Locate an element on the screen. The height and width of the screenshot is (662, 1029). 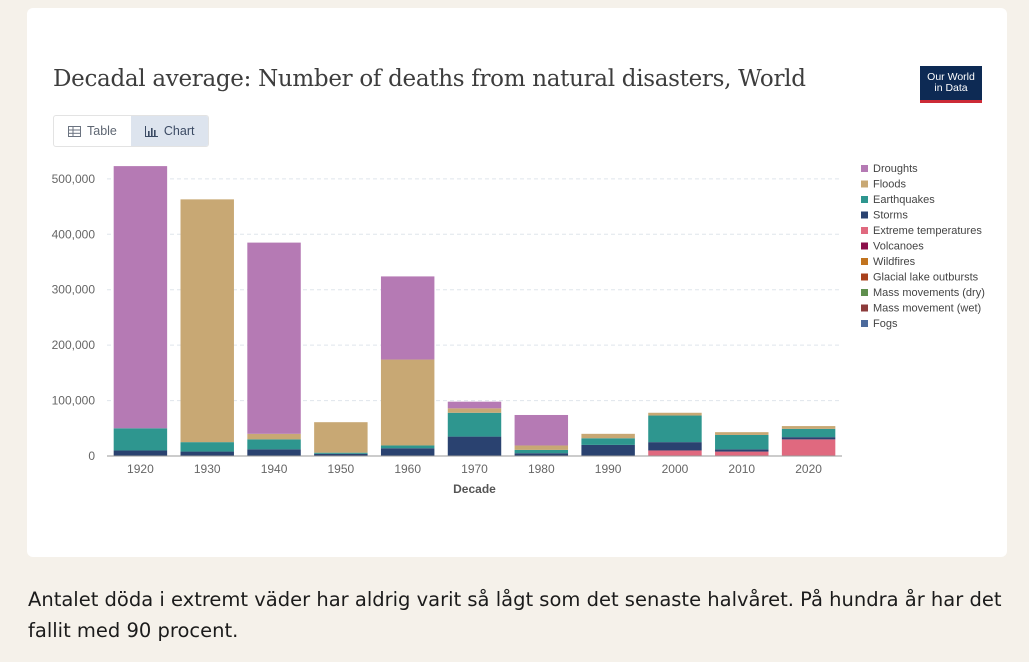
y-tick-label: 300,000 is located at coordinates (74, 290).